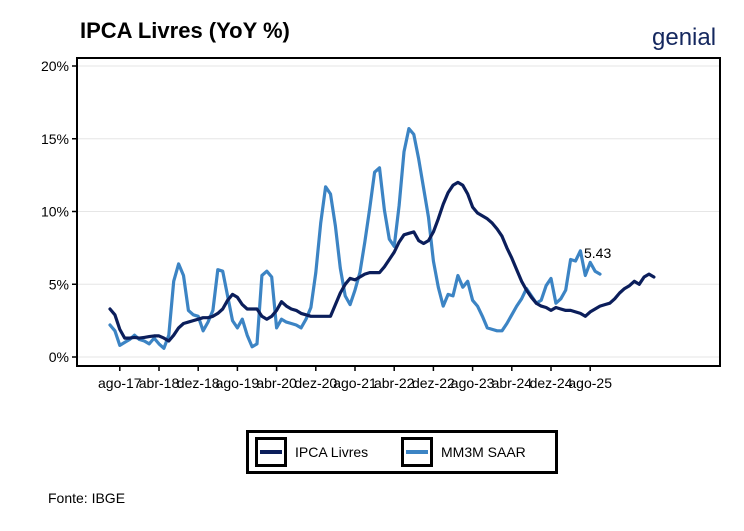  I want to click on y-axis: 0% 5% 10% 15% 20%, so click(59, 211).